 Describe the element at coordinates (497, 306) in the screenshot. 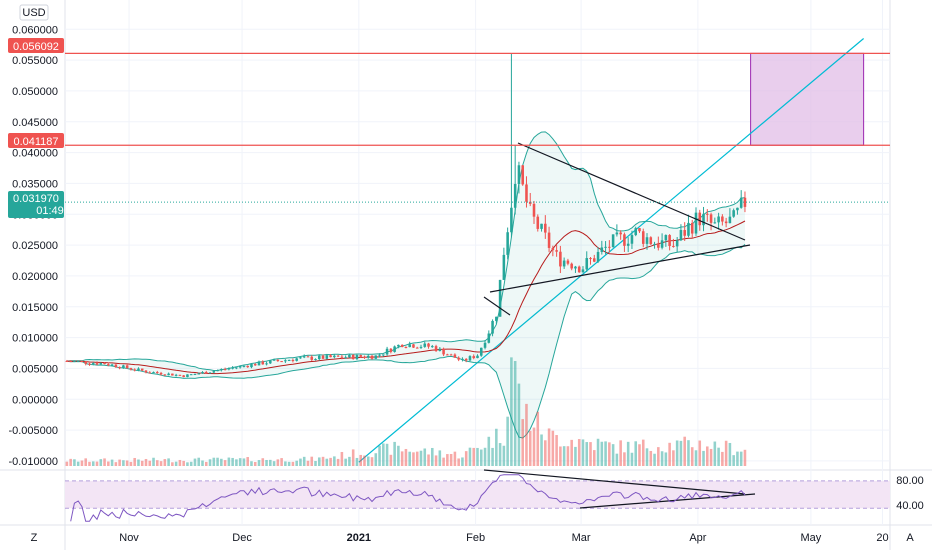

I see `flag-trendline` at that location.